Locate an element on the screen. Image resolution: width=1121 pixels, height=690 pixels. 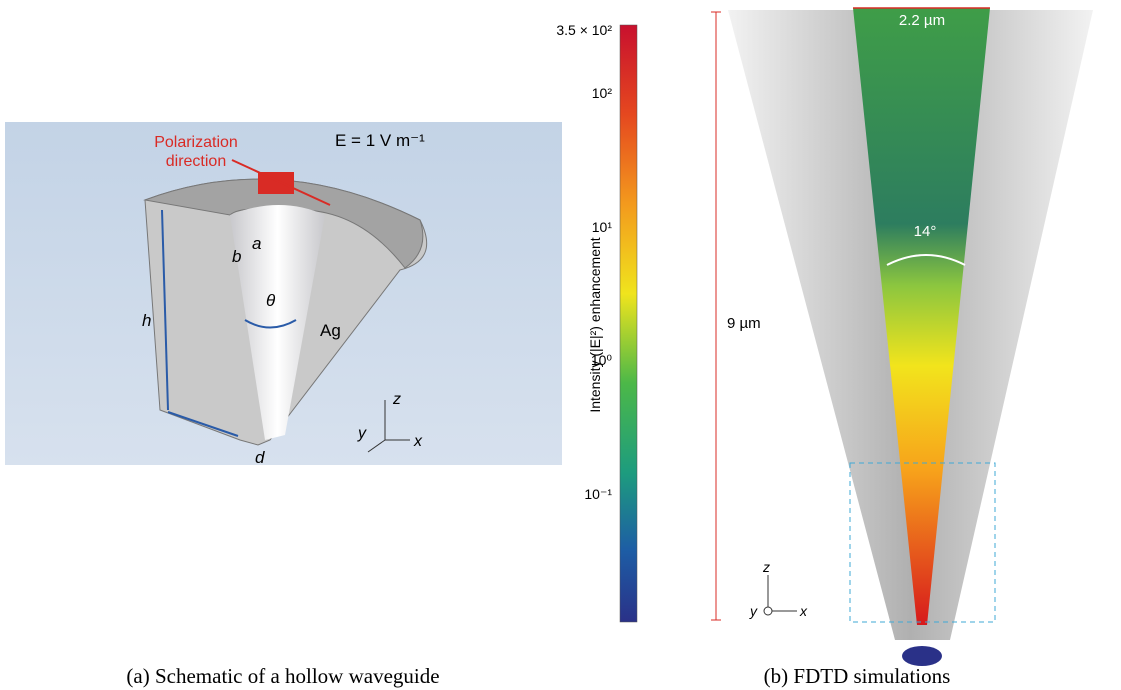
colorbar is located at coordinates (628, 323).